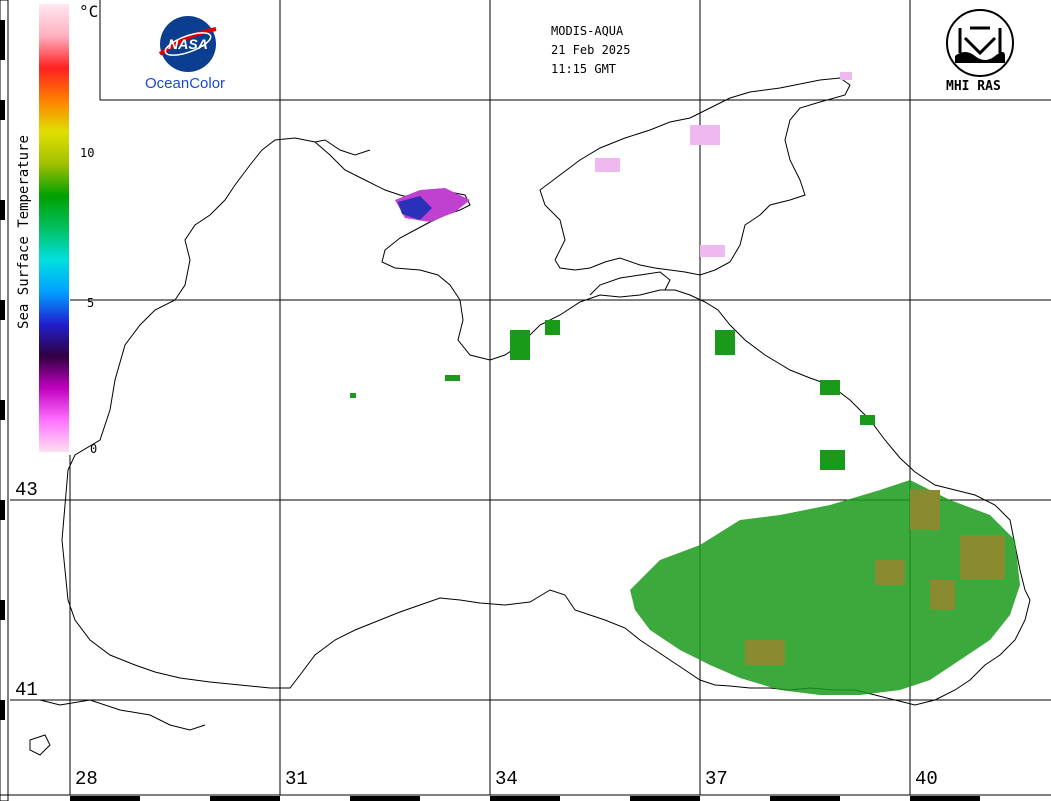 Image resolution: width=1051 pixels, height=801 pixels. I want to click on legend-tick: 10, so click(87, 153).